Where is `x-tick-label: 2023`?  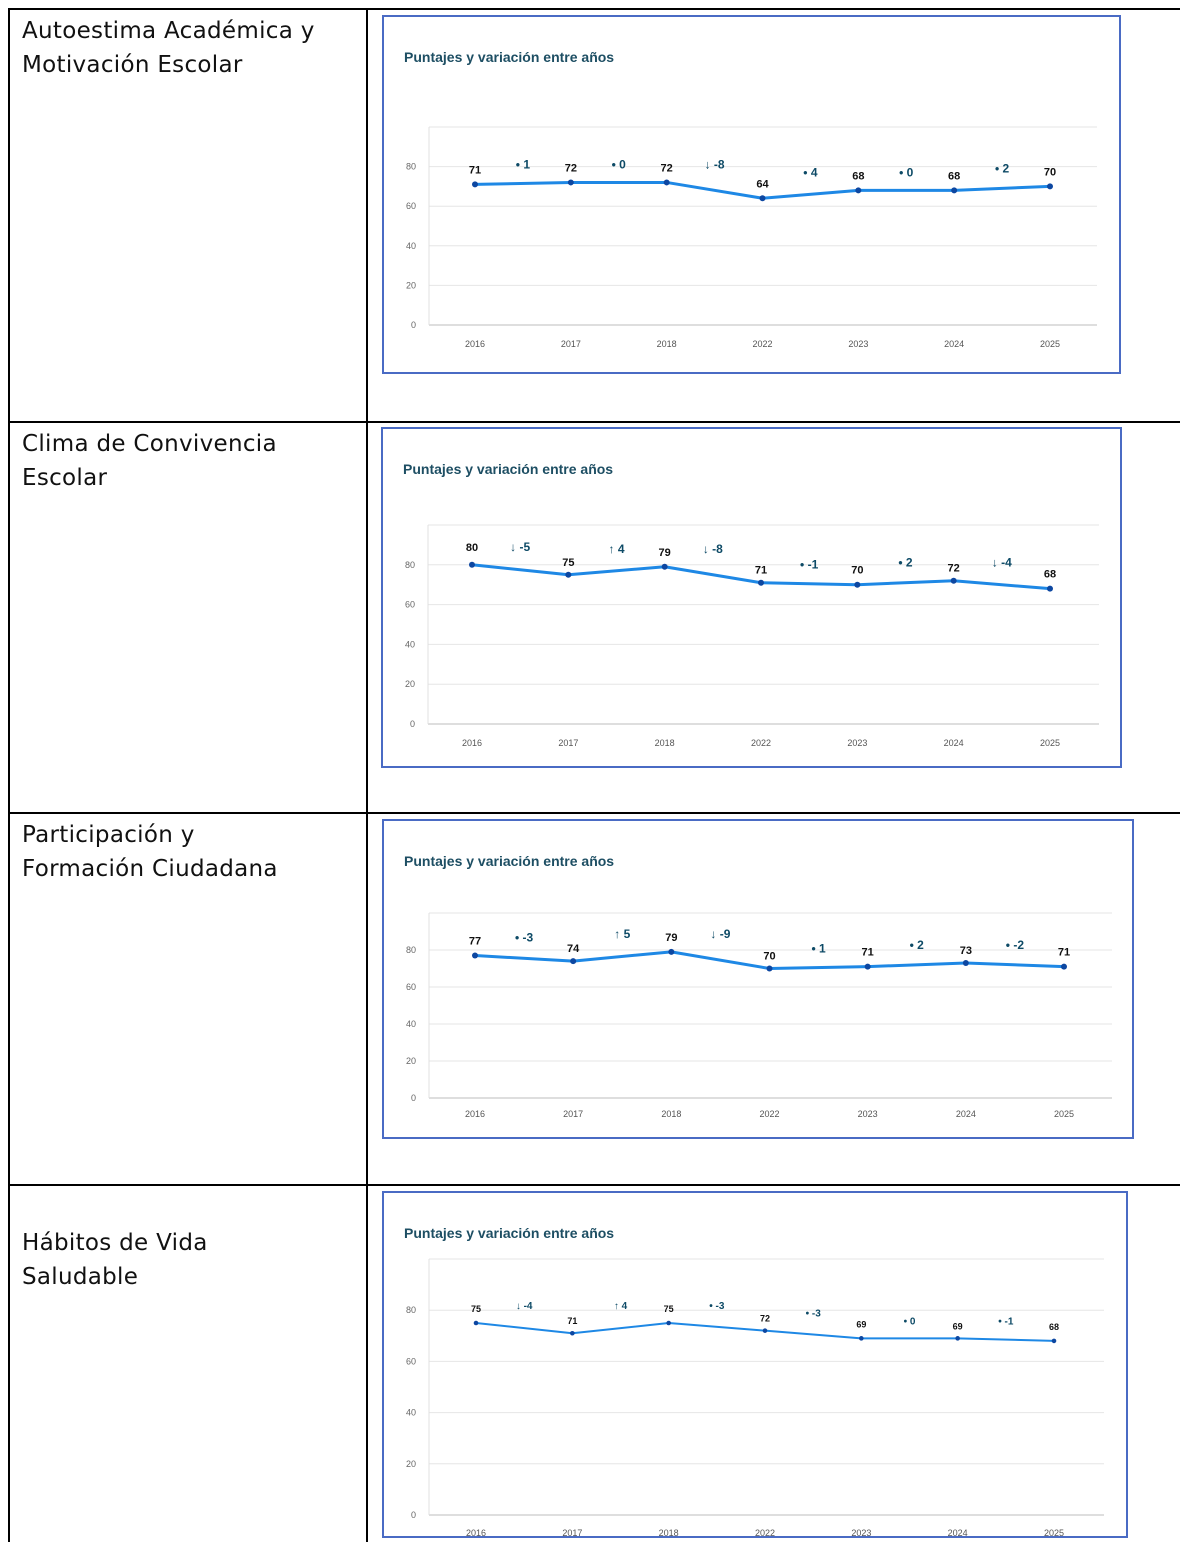
x-tick-label: 2023 is located at coordinates (857, 743).